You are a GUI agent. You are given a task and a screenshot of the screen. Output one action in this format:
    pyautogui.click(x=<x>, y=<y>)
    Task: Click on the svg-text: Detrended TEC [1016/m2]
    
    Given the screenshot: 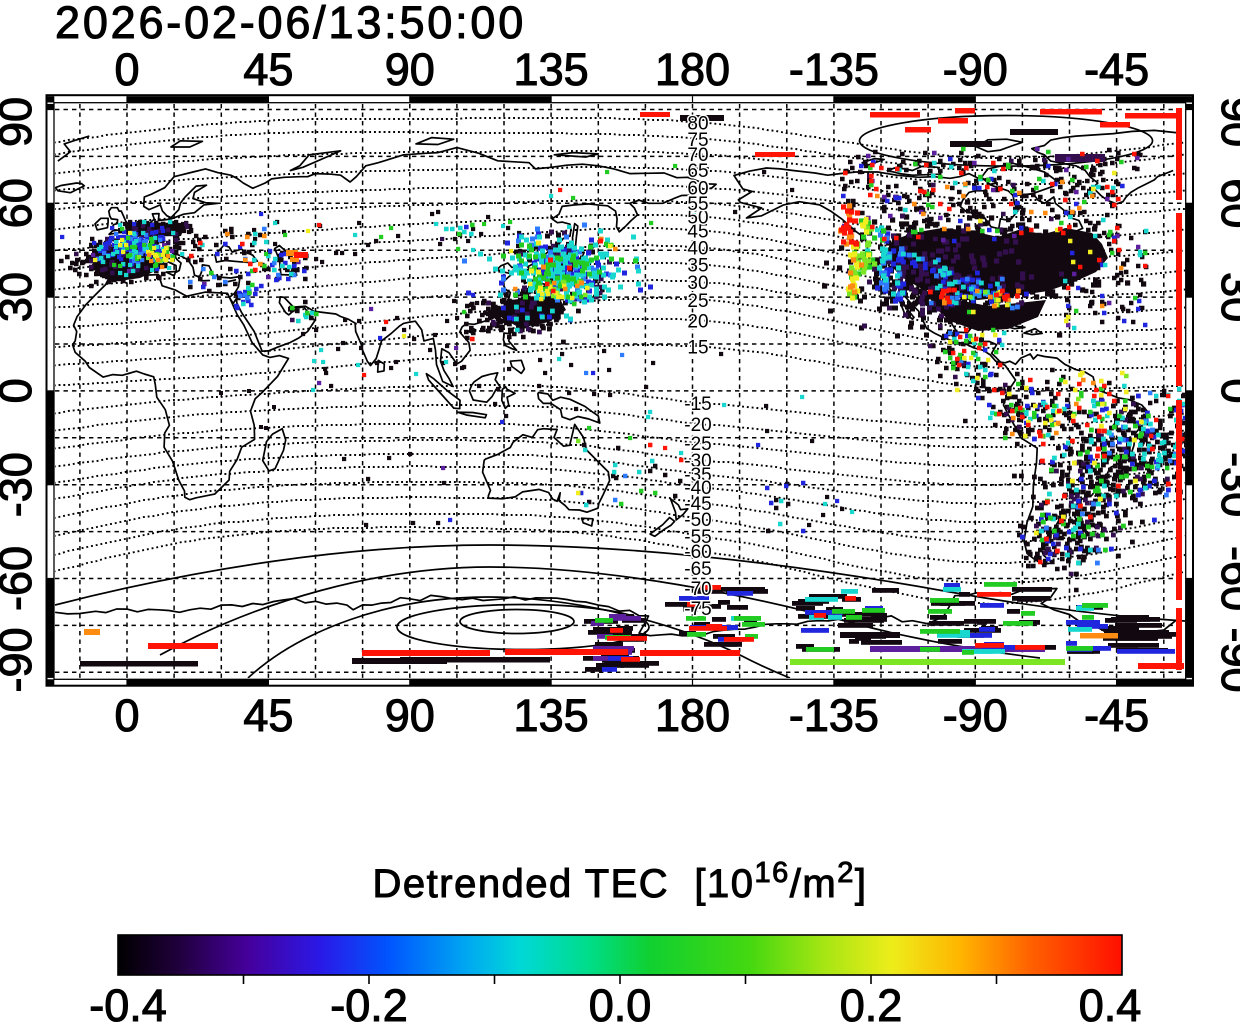 What is the action you would take?
    pyautogui.click(x=620, y=881)
    